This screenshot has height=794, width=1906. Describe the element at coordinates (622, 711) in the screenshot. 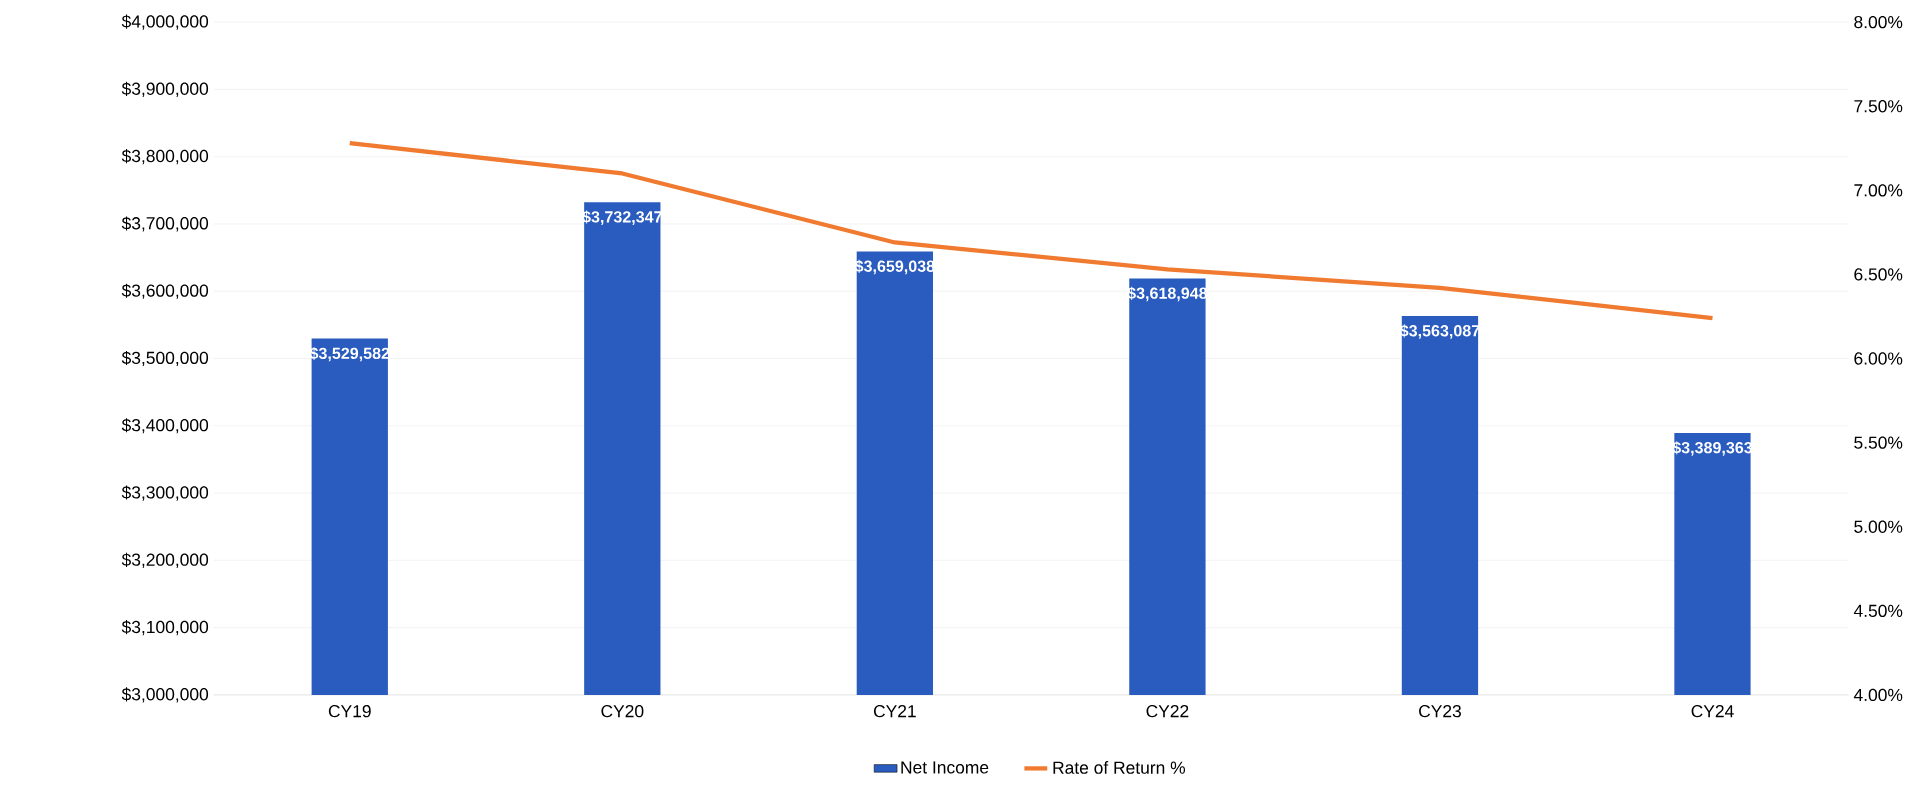

I see `x-tick-label: CY20` at that location.